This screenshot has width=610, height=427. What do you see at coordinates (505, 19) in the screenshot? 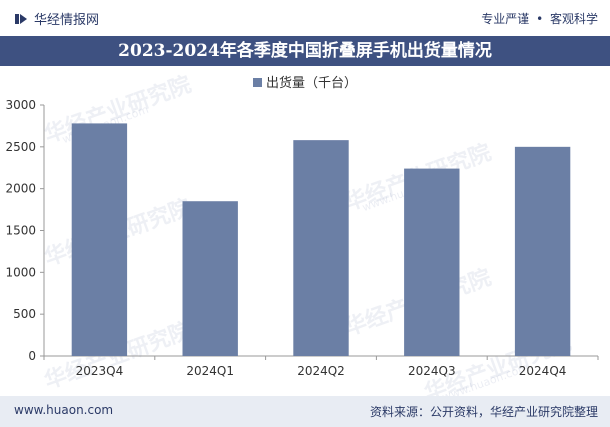
I see `tagline-left: 专业严谨` at bounding box center [505, 19].